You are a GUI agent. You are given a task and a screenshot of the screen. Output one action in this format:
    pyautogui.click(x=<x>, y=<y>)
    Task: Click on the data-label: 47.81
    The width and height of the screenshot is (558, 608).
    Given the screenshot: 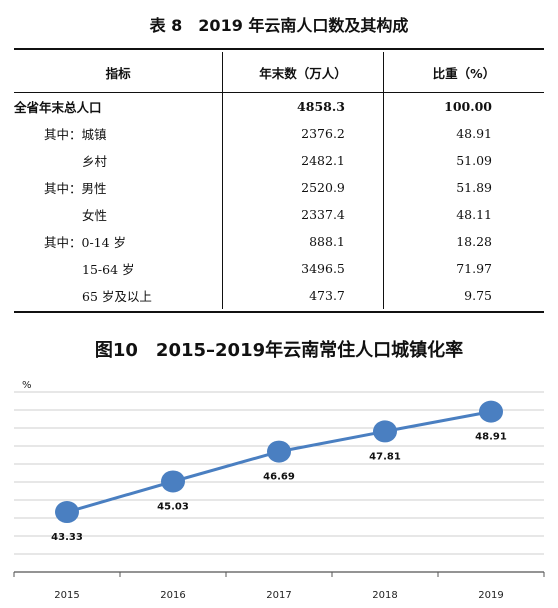 What is the action you would take?
    pyautogui.click(x=385, y=456)
    